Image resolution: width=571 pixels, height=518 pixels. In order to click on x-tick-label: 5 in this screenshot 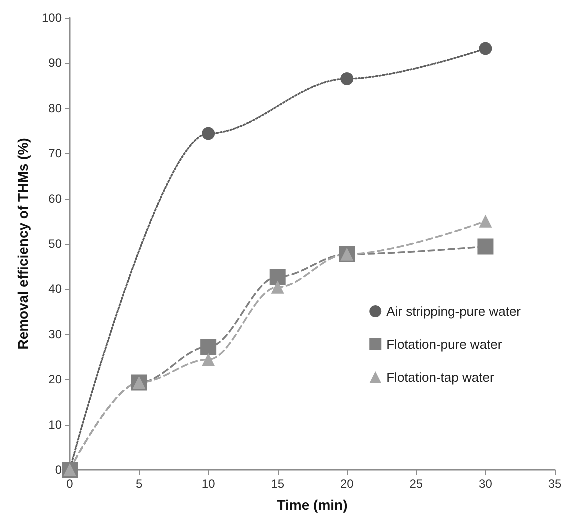, I will do `click(139, 484)`.